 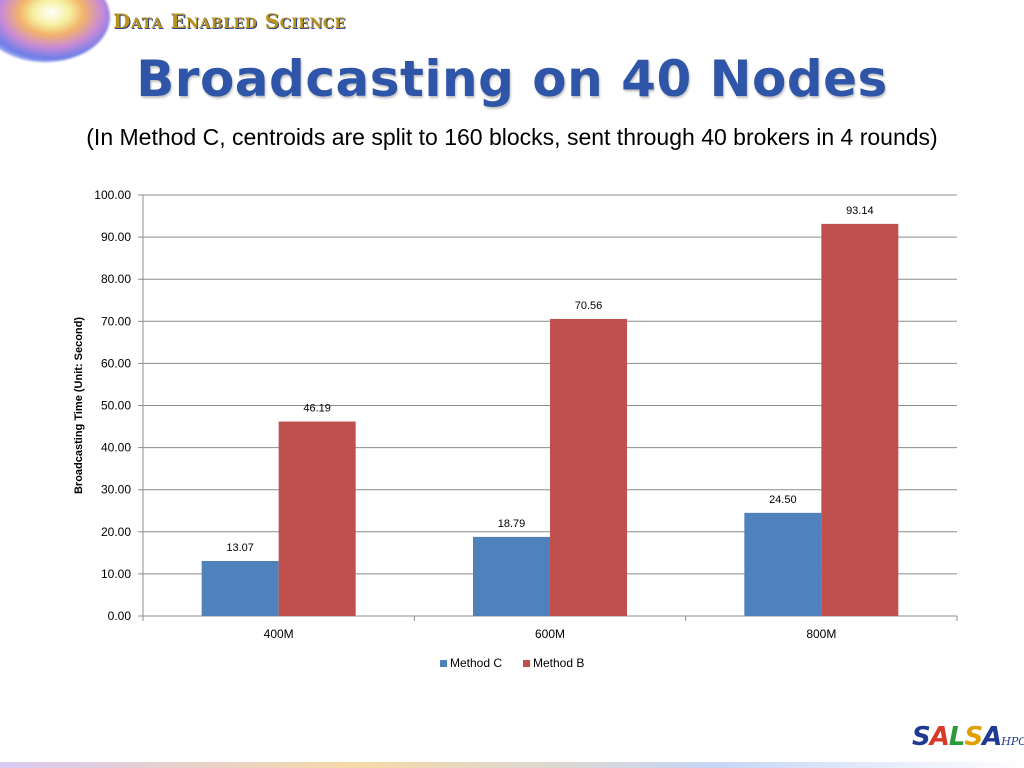 I want to click on y-tick-label: 40.00, so click(x=116, y=448).